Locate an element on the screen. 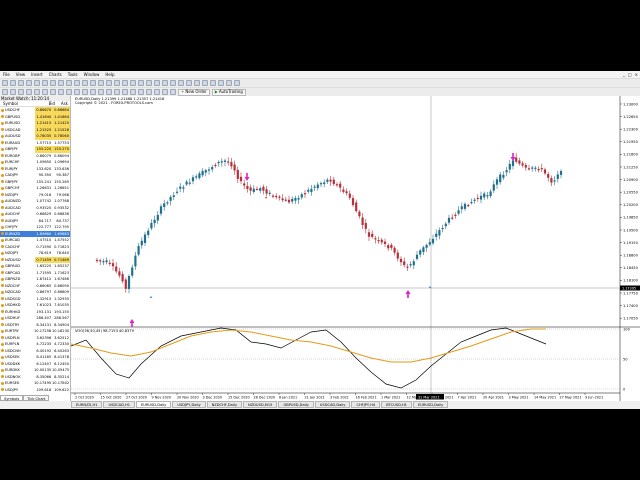 The height and width of the screenshot is (480, 640). chart-tab: NZDCHF,Daily is located at coordinates (224, 404).